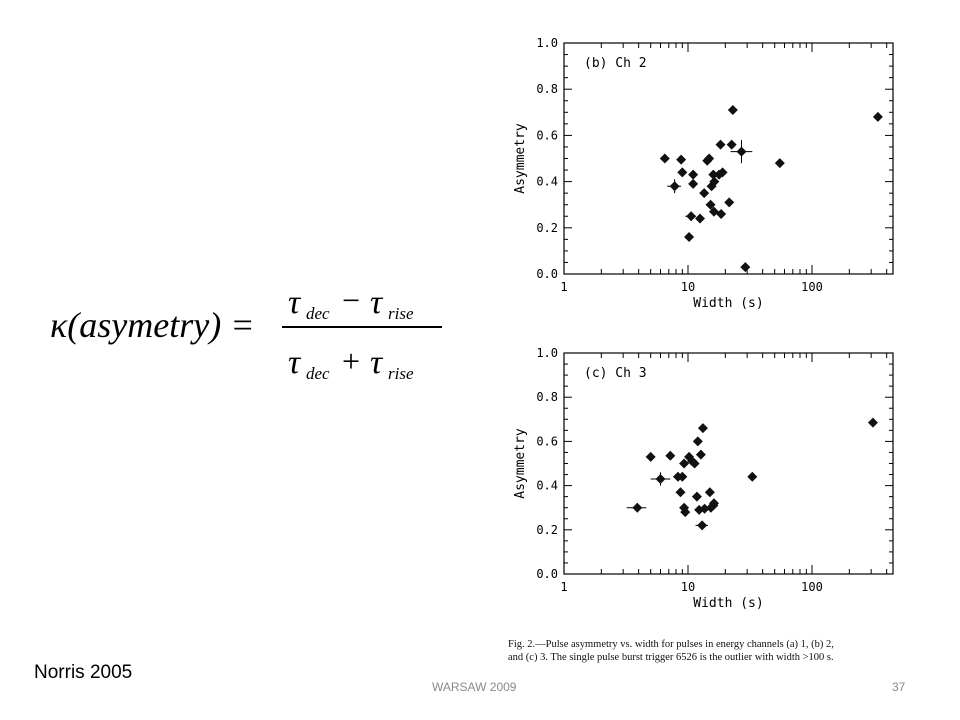 The height and width of the screenshot is (720, 960). What do you see at coordinates (377, 362) in the screenshot?
I see `denominator-tau-rise: τ` at bounding box center [377, 362].